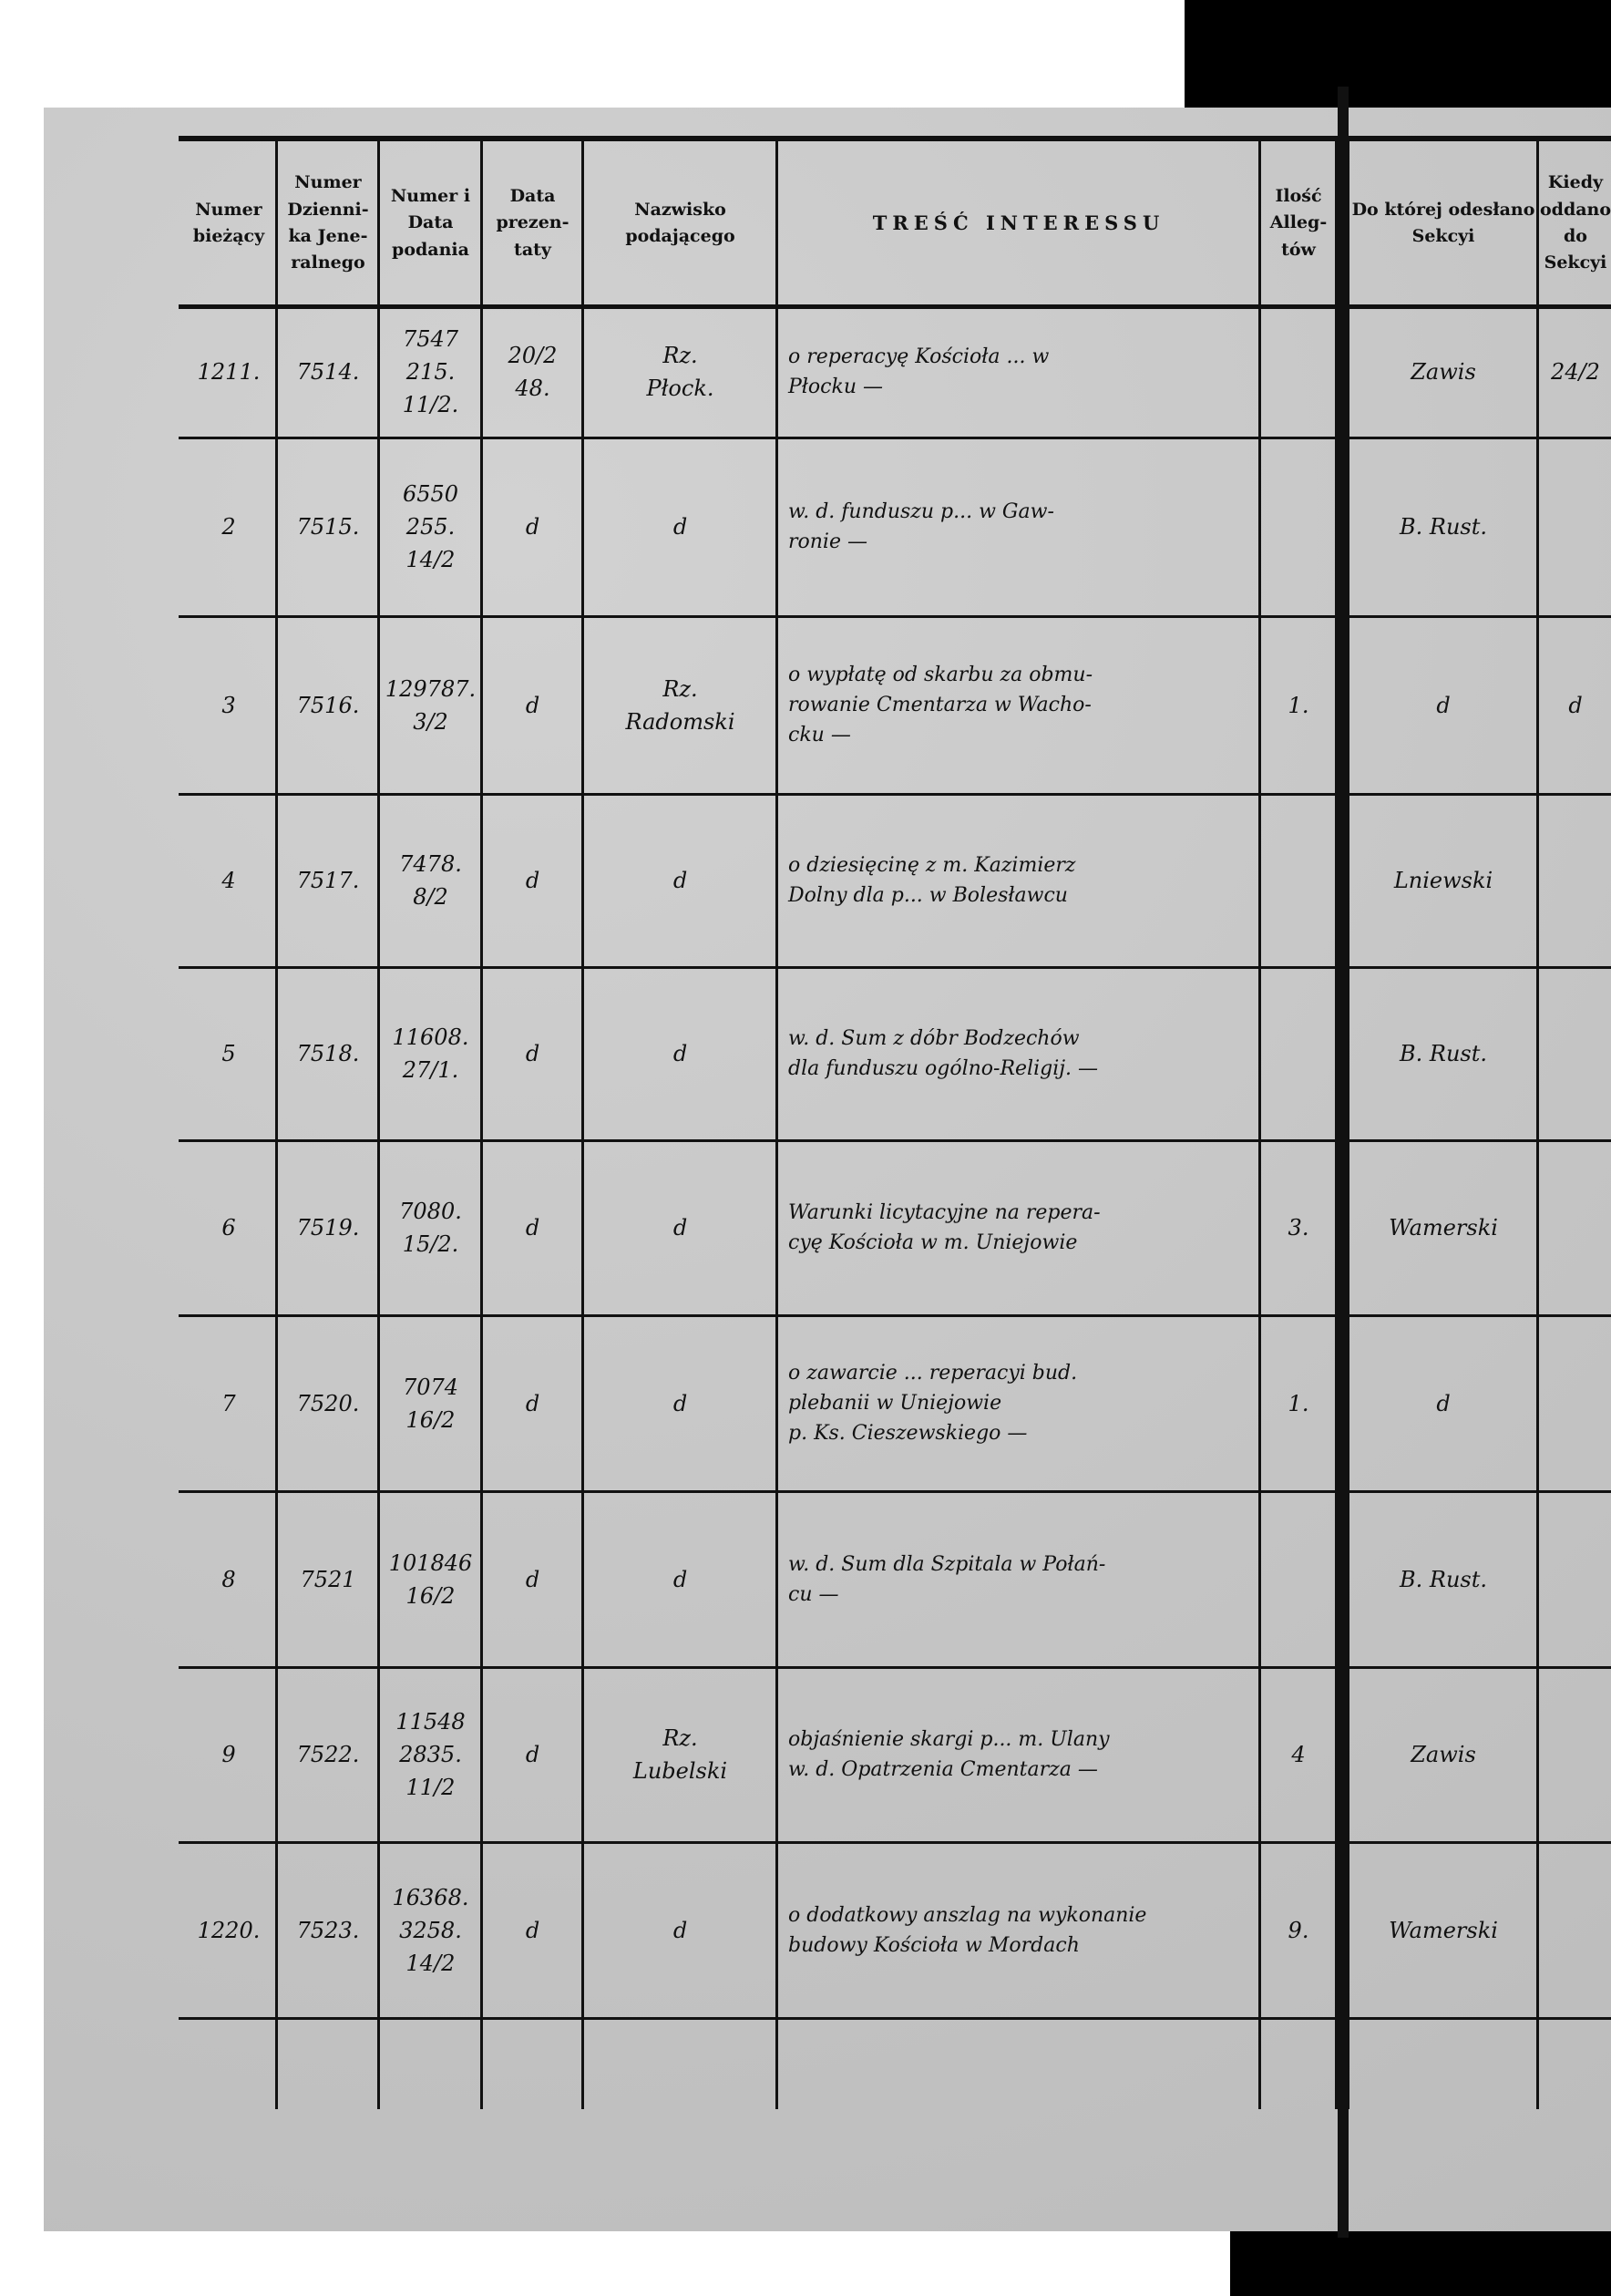 The height and width of the screenshot is (2296, 1611). I want to click on table-cell: 11608. 27/1., so click(430, 1053).